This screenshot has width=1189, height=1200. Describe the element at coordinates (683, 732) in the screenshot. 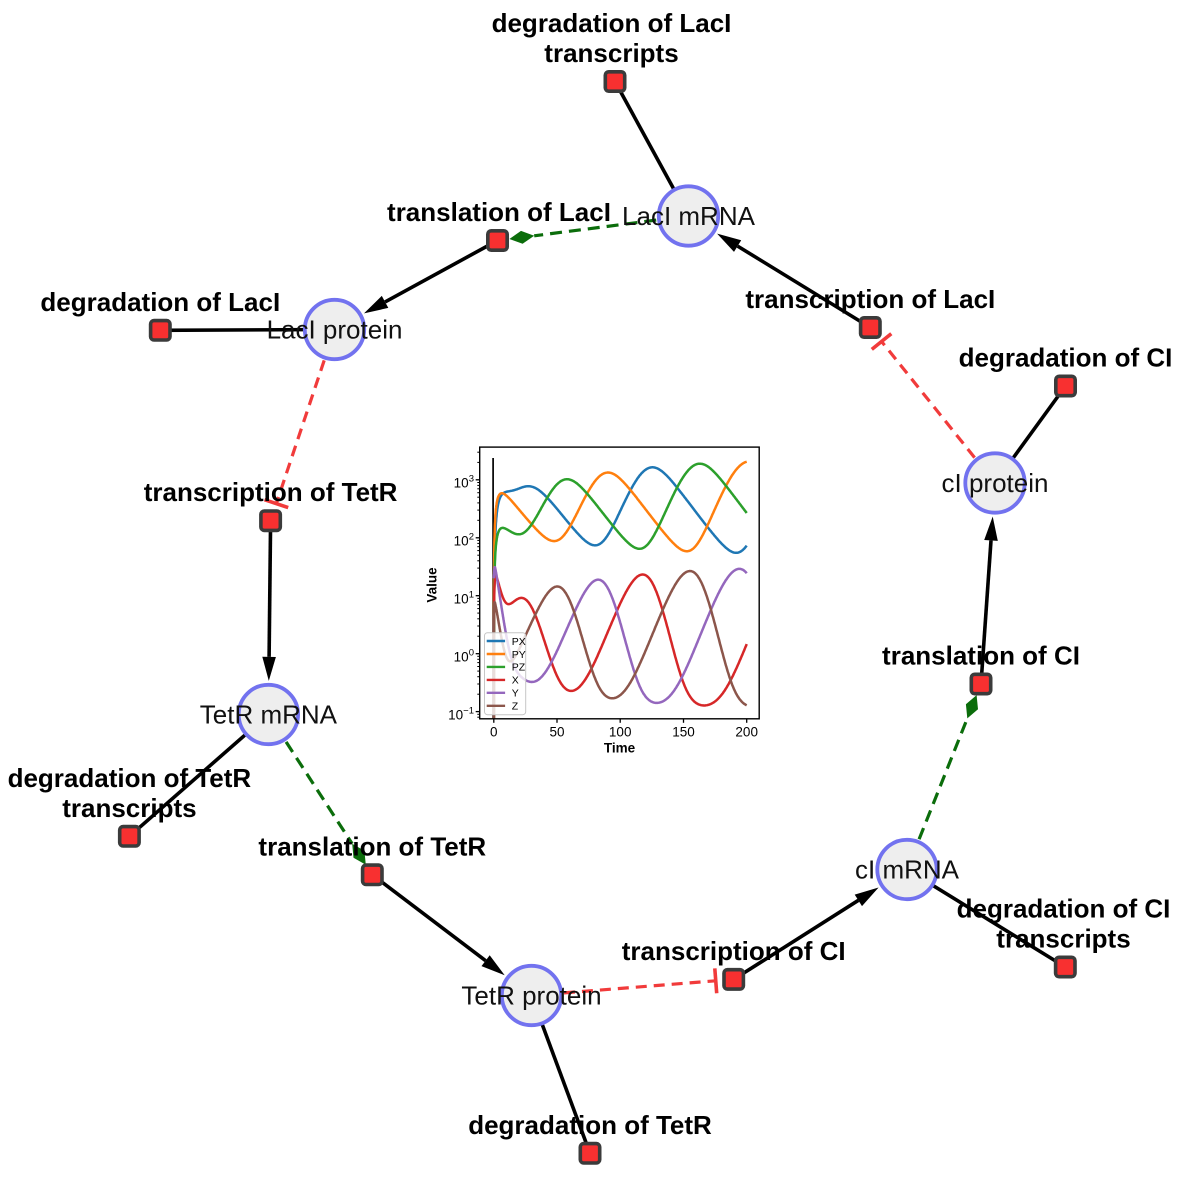

I see `svg-text: 150` at that location.